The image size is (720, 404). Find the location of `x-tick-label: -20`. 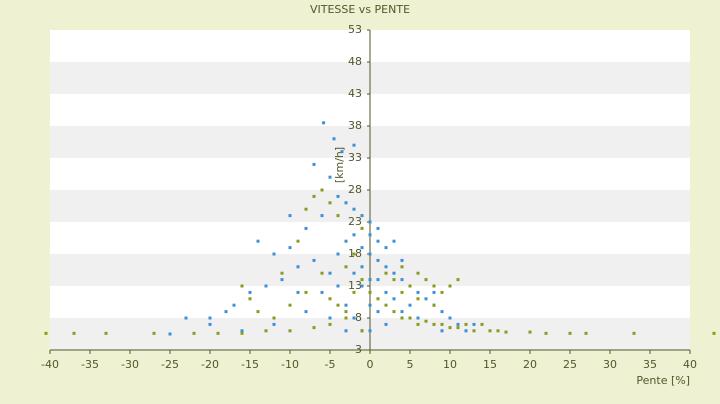

x-tick-label: -20 is located at coordinates (210, 364).